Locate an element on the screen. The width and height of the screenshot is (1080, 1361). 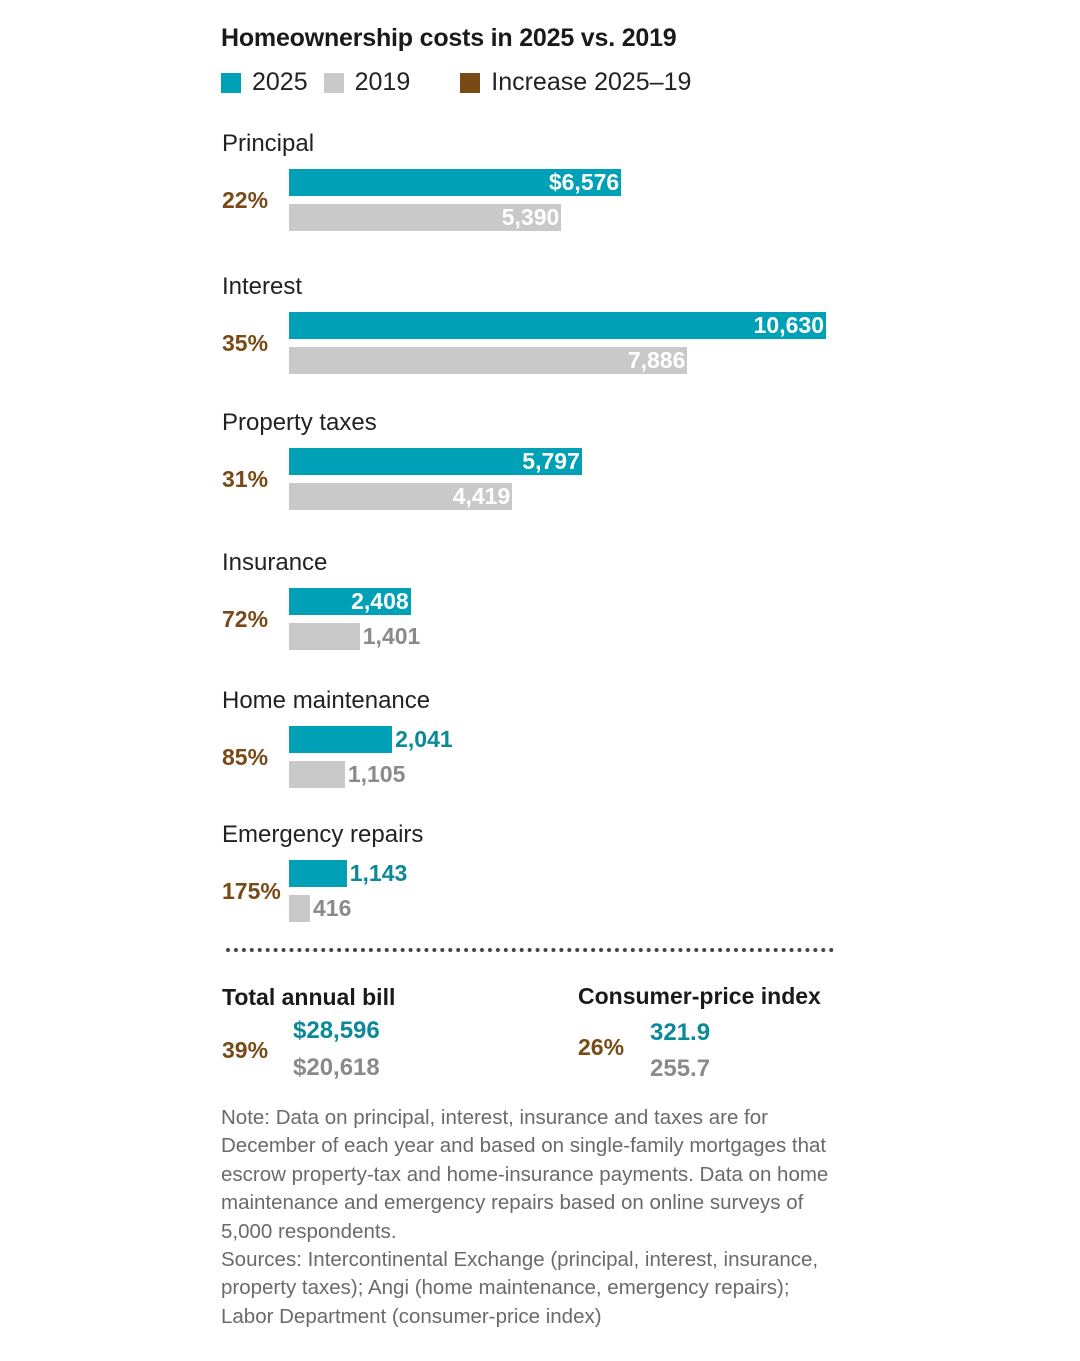
legend-label-increase: Increase 2025–19 is located at coordinates (591, 82).